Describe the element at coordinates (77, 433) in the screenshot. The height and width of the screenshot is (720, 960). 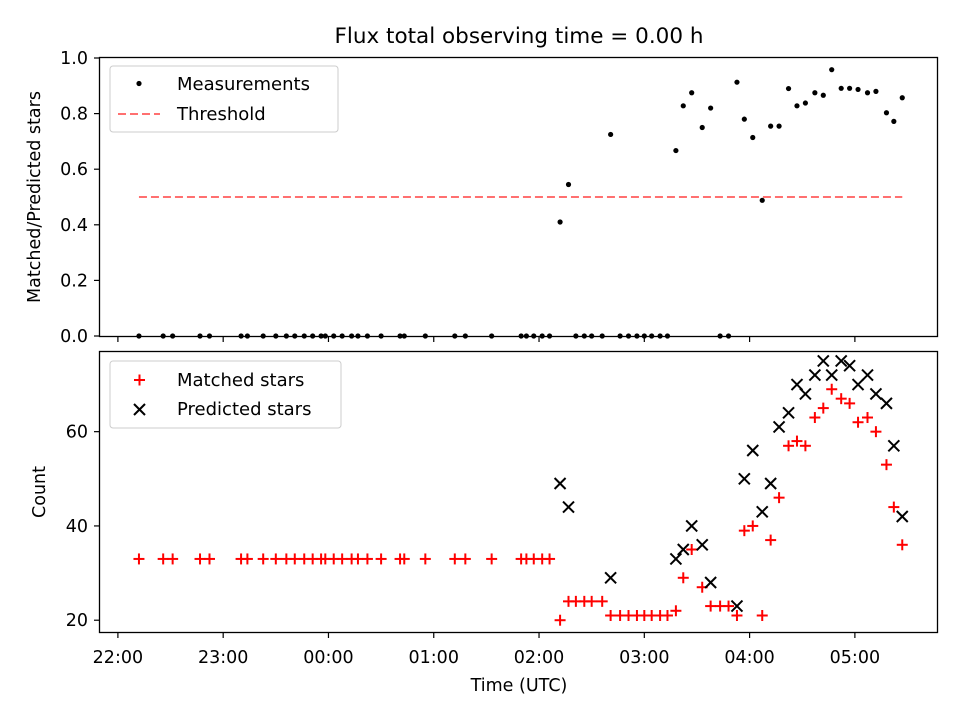
I see `bottom-y-tick-label: 60` at that location.